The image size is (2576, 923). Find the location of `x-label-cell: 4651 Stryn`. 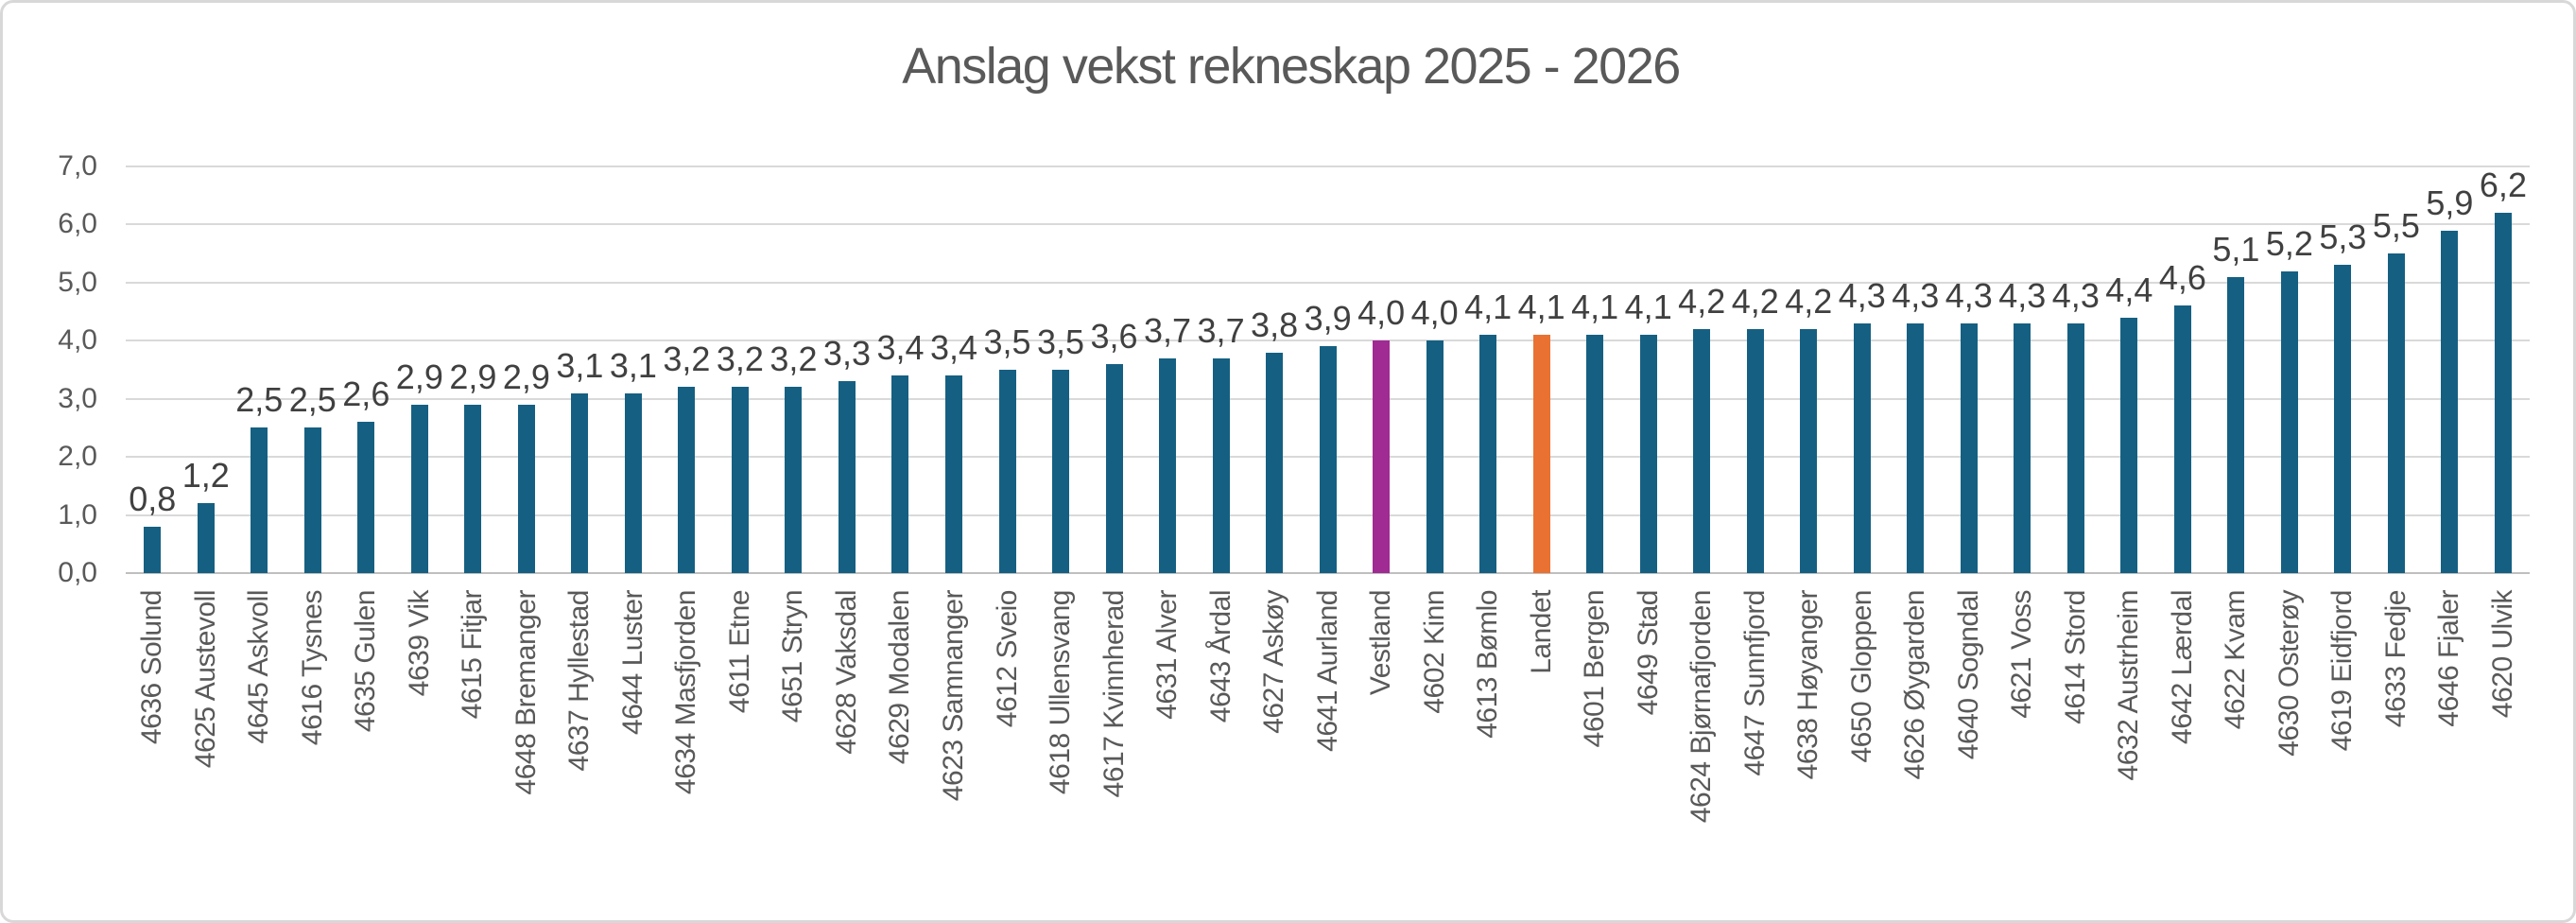

x-label-cell: 4651 Stryn is located at coordinates (794, 753).